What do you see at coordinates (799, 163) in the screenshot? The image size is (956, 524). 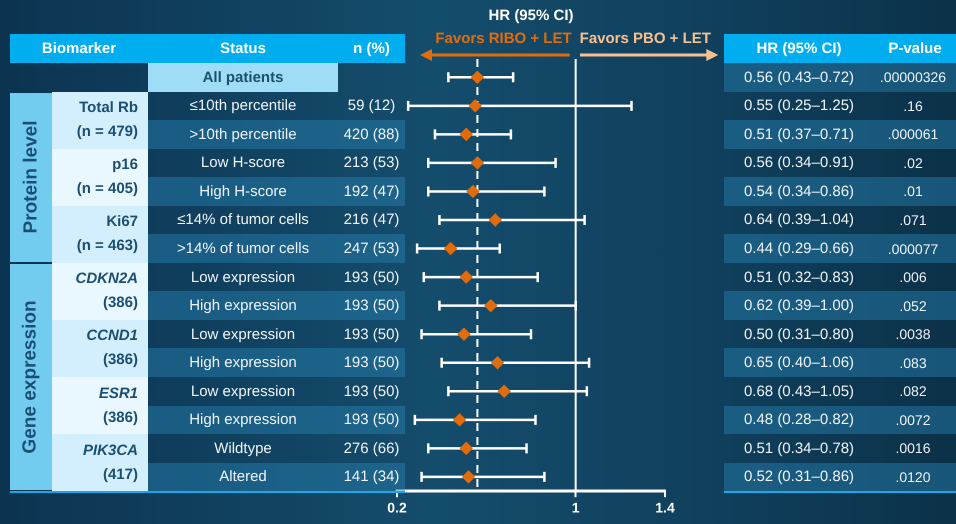 I see `data-label: 0.56 (0.34–0.91)` at bounding box center [799, 163].